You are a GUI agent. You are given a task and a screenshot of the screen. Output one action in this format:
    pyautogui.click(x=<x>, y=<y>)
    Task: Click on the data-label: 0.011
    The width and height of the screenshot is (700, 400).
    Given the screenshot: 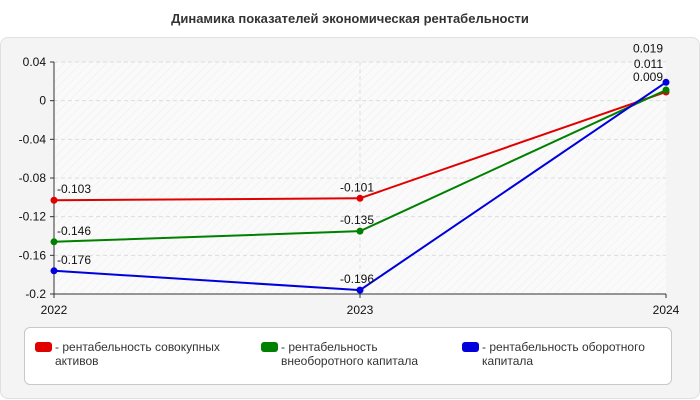 What is the action you would take?
    pyautogui.click(x=648, y=64)
    